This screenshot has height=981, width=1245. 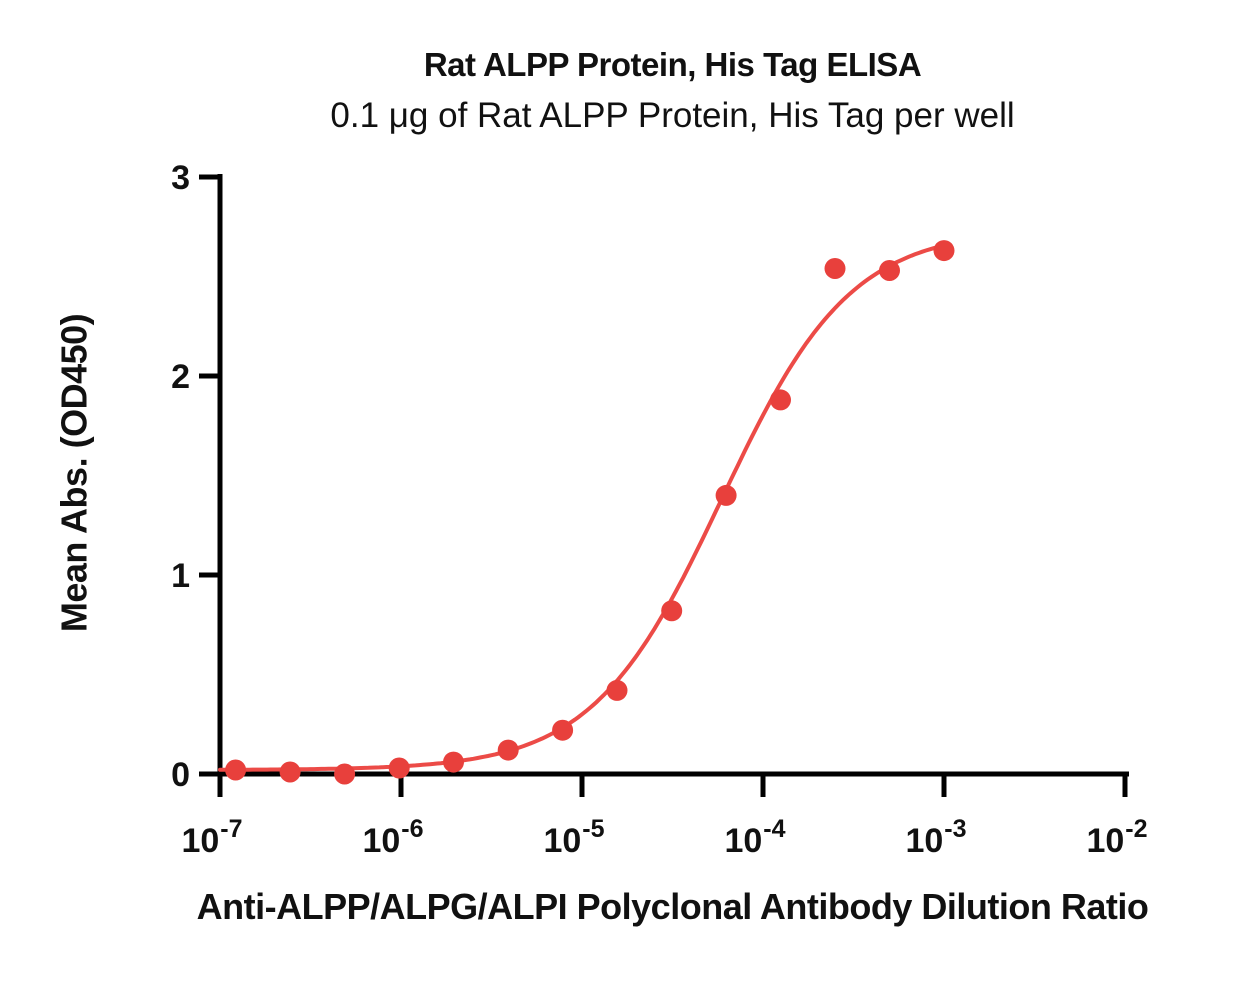 What do you see at coordinates (180, 775) in the screenshot?
I see `y-tick-label: 0` at bounding box center [180, 775].